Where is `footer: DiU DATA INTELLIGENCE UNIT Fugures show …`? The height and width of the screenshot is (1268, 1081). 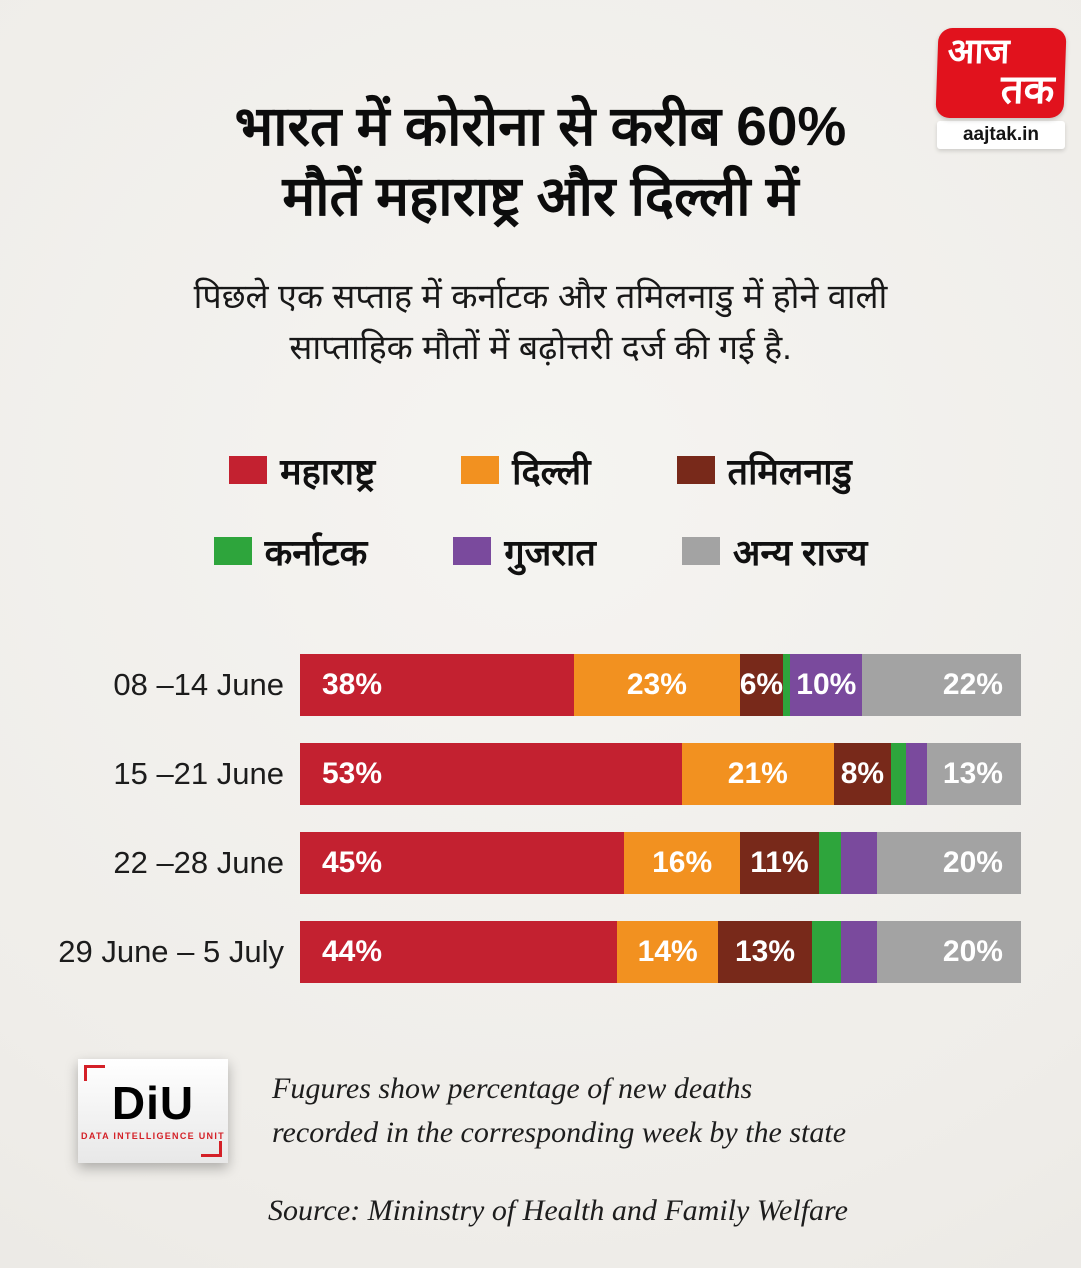 footer: DiU DATA INTELLIGENCE UNIT Fugures show … is located at coordinates (579, 1110).